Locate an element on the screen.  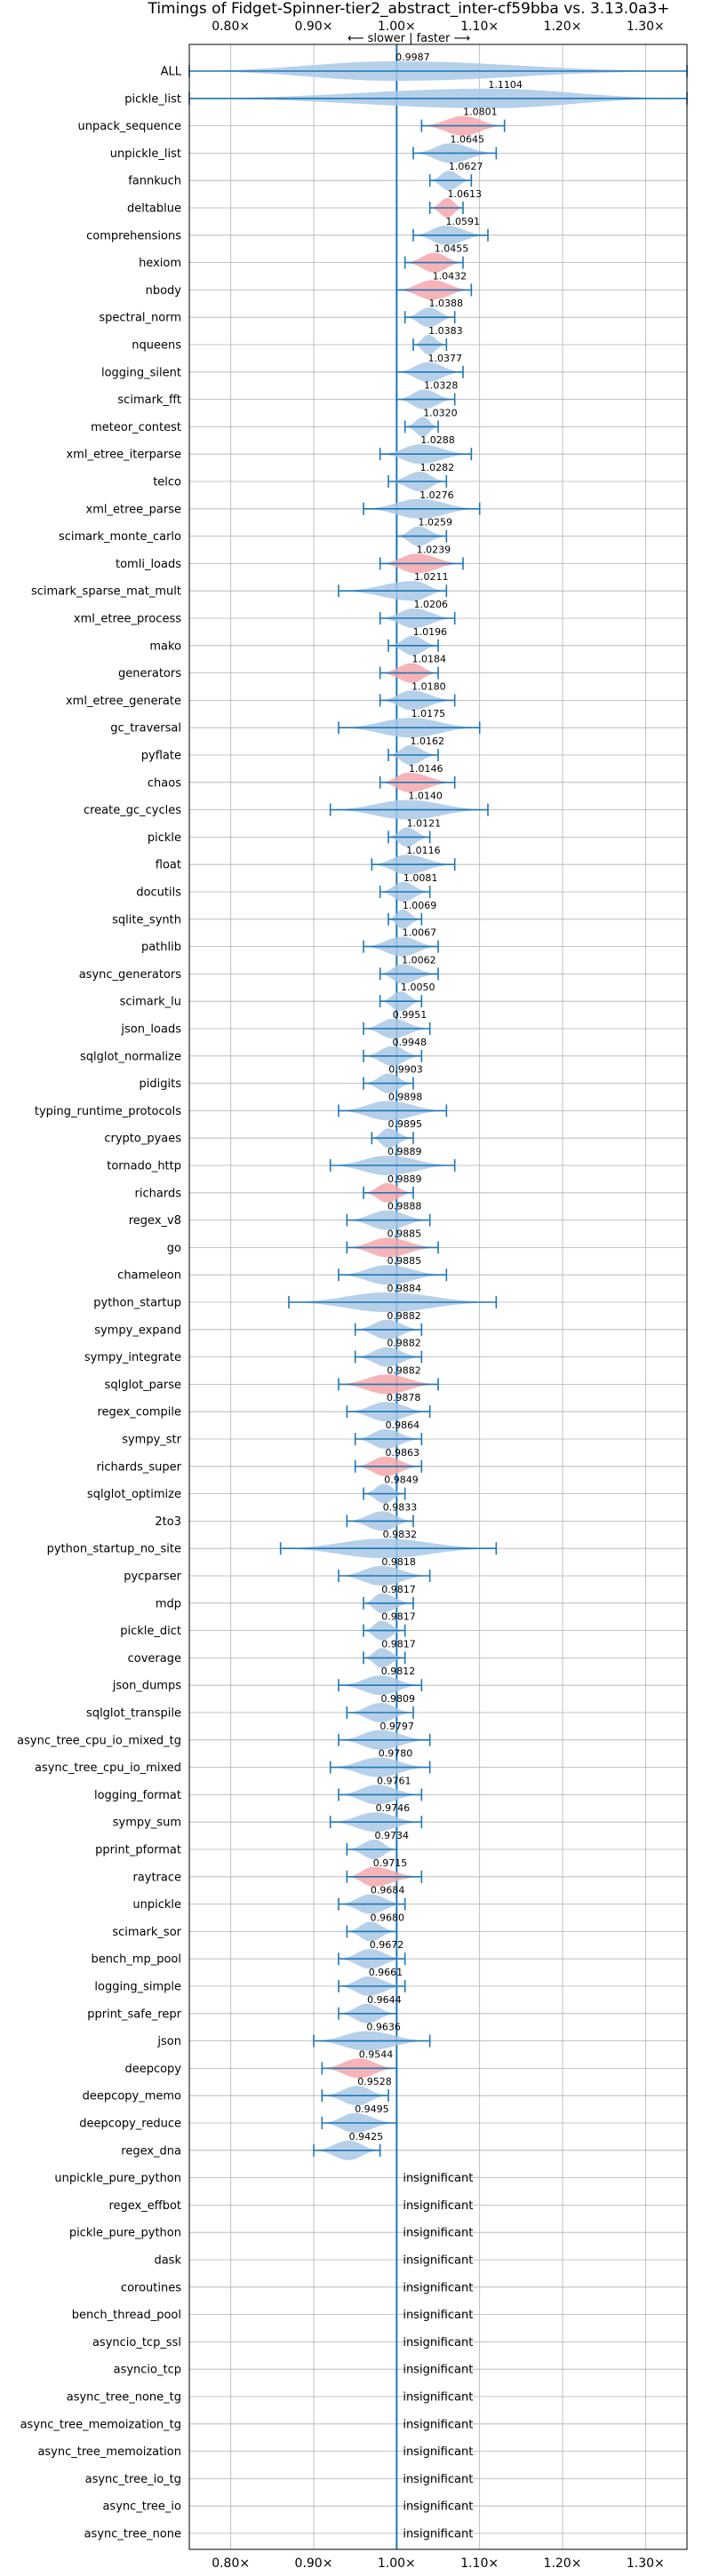
category-label: unpack_sequence is located at coordinates (129, 126).